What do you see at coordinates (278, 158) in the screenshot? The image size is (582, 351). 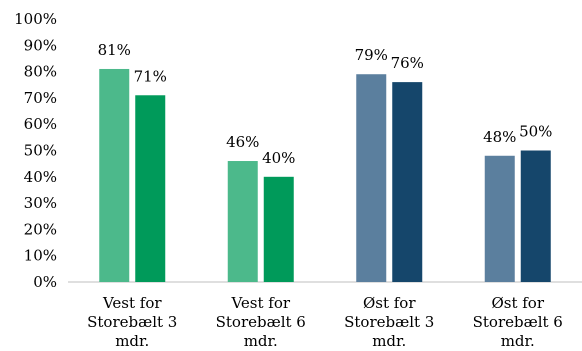 I see `bar-value-label: 40%` at bounding box center [278, 158].